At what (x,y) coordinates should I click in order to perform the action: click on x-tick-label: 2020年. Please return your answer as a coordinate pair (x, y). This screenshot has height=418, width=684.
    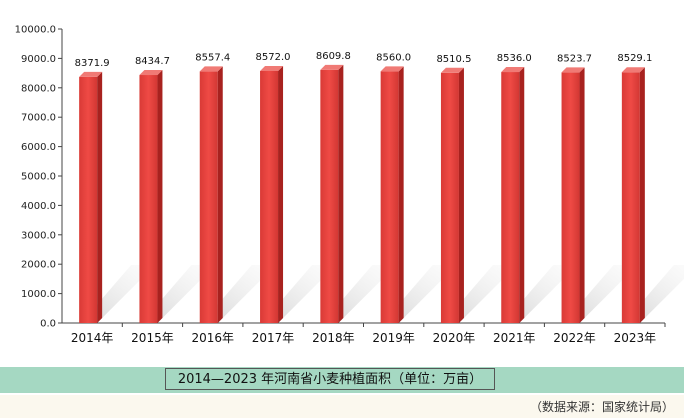
    Looking at the image, I should click on (454, 338).